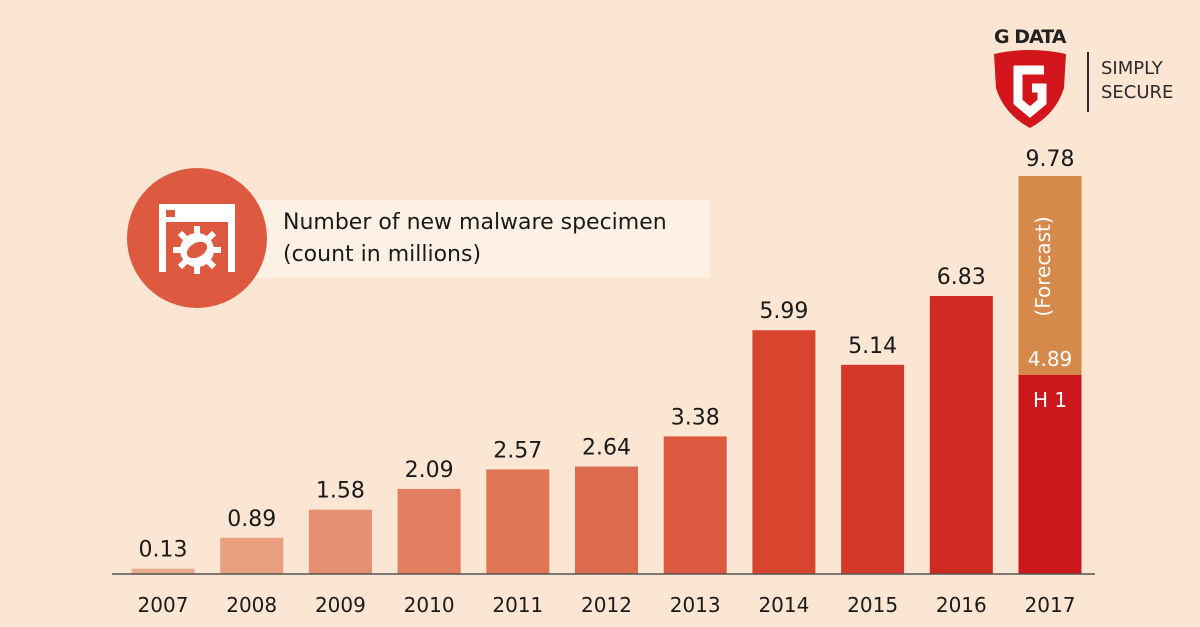 This screenshot has height=627, width=1200. Describe the element at coordinates (251, 519) in the screenshot. I see `bar-value-label: 0.89` at that location.